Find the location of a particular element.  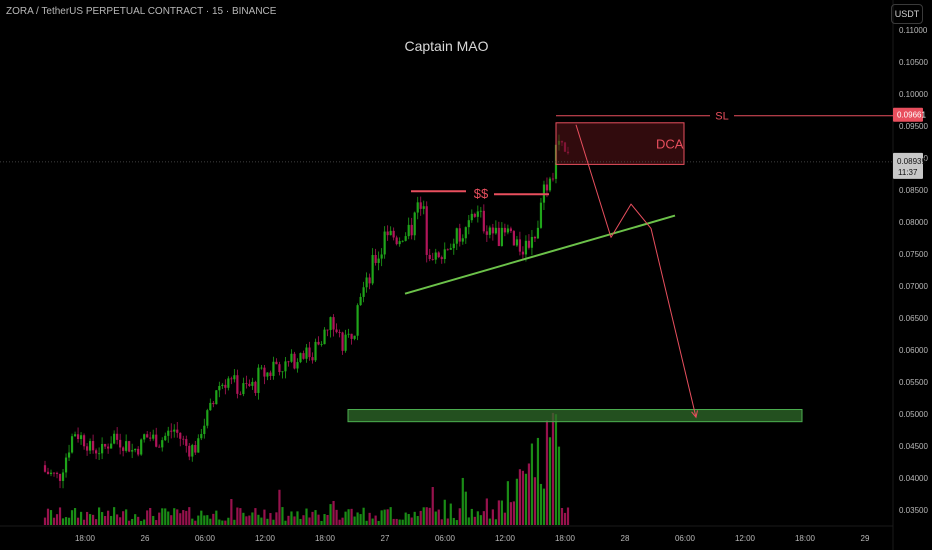

stop-loss-label: SL is located at coordinates (721, 117).